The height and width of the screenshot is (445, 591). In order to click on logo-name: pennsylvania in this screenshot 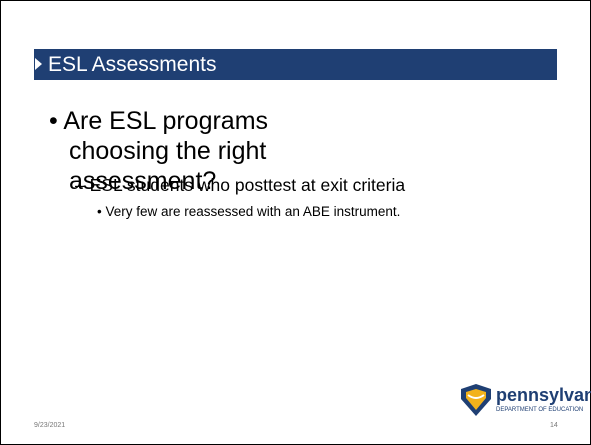, I will do `click(543, 395)`.